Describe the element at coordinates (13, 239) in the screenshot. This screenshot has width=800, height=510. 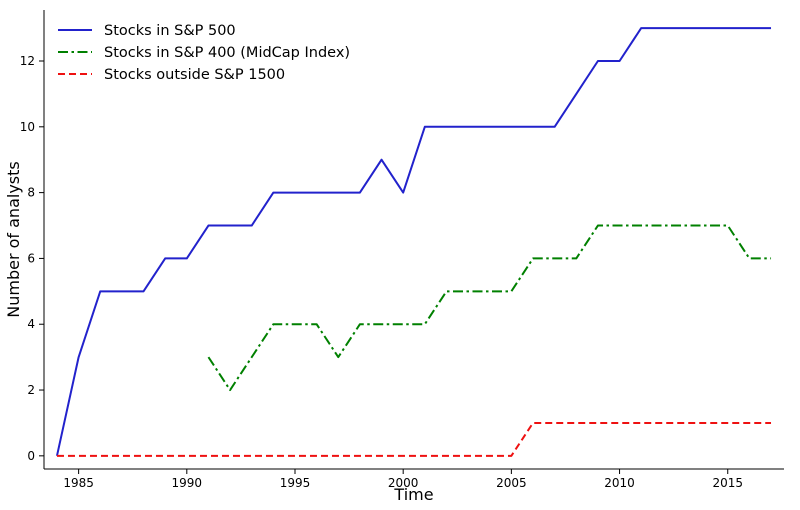
I see `y-axis-title: Number of analysts` at that location.